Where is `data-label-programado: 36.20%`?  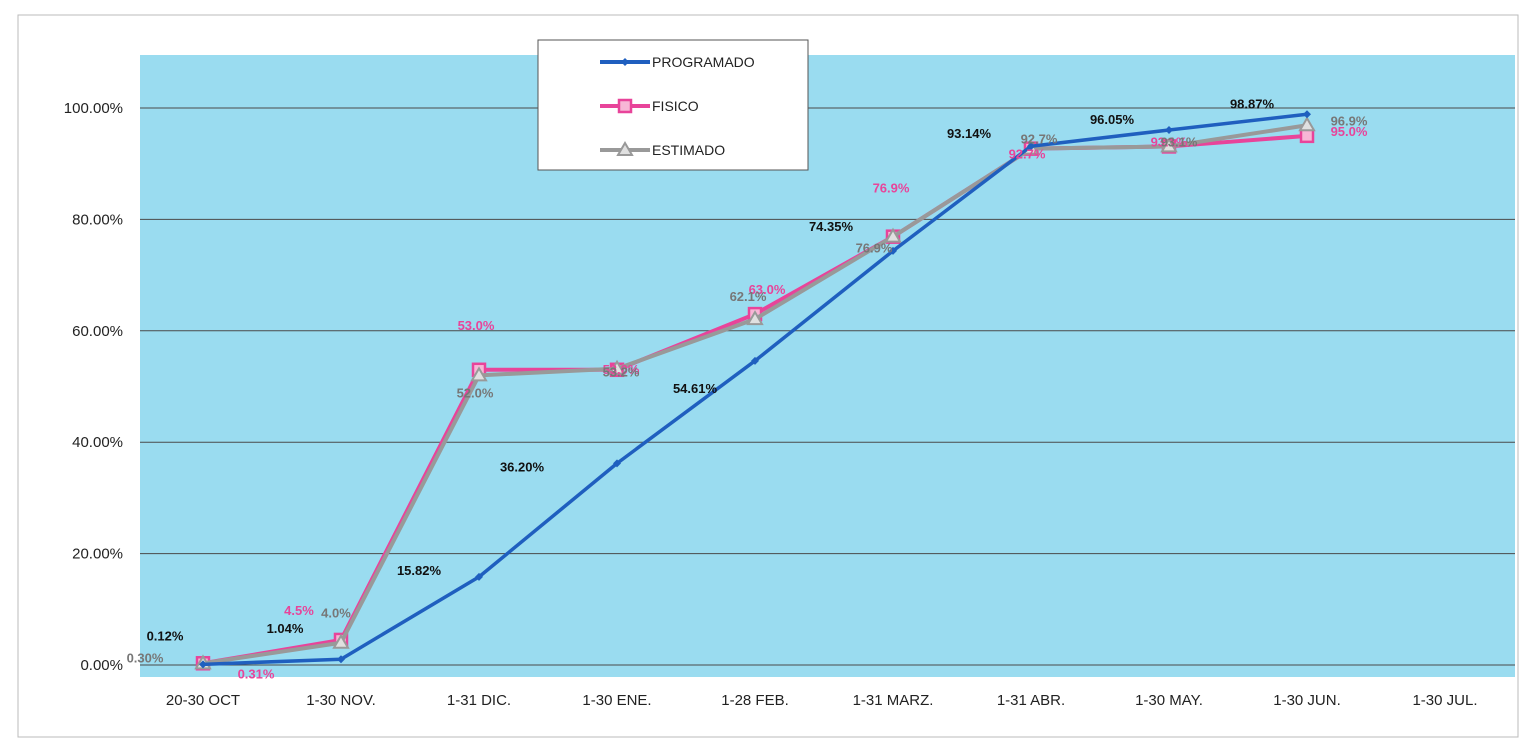 data-label-programado: 36.20% is located at coordinates (522, 466).